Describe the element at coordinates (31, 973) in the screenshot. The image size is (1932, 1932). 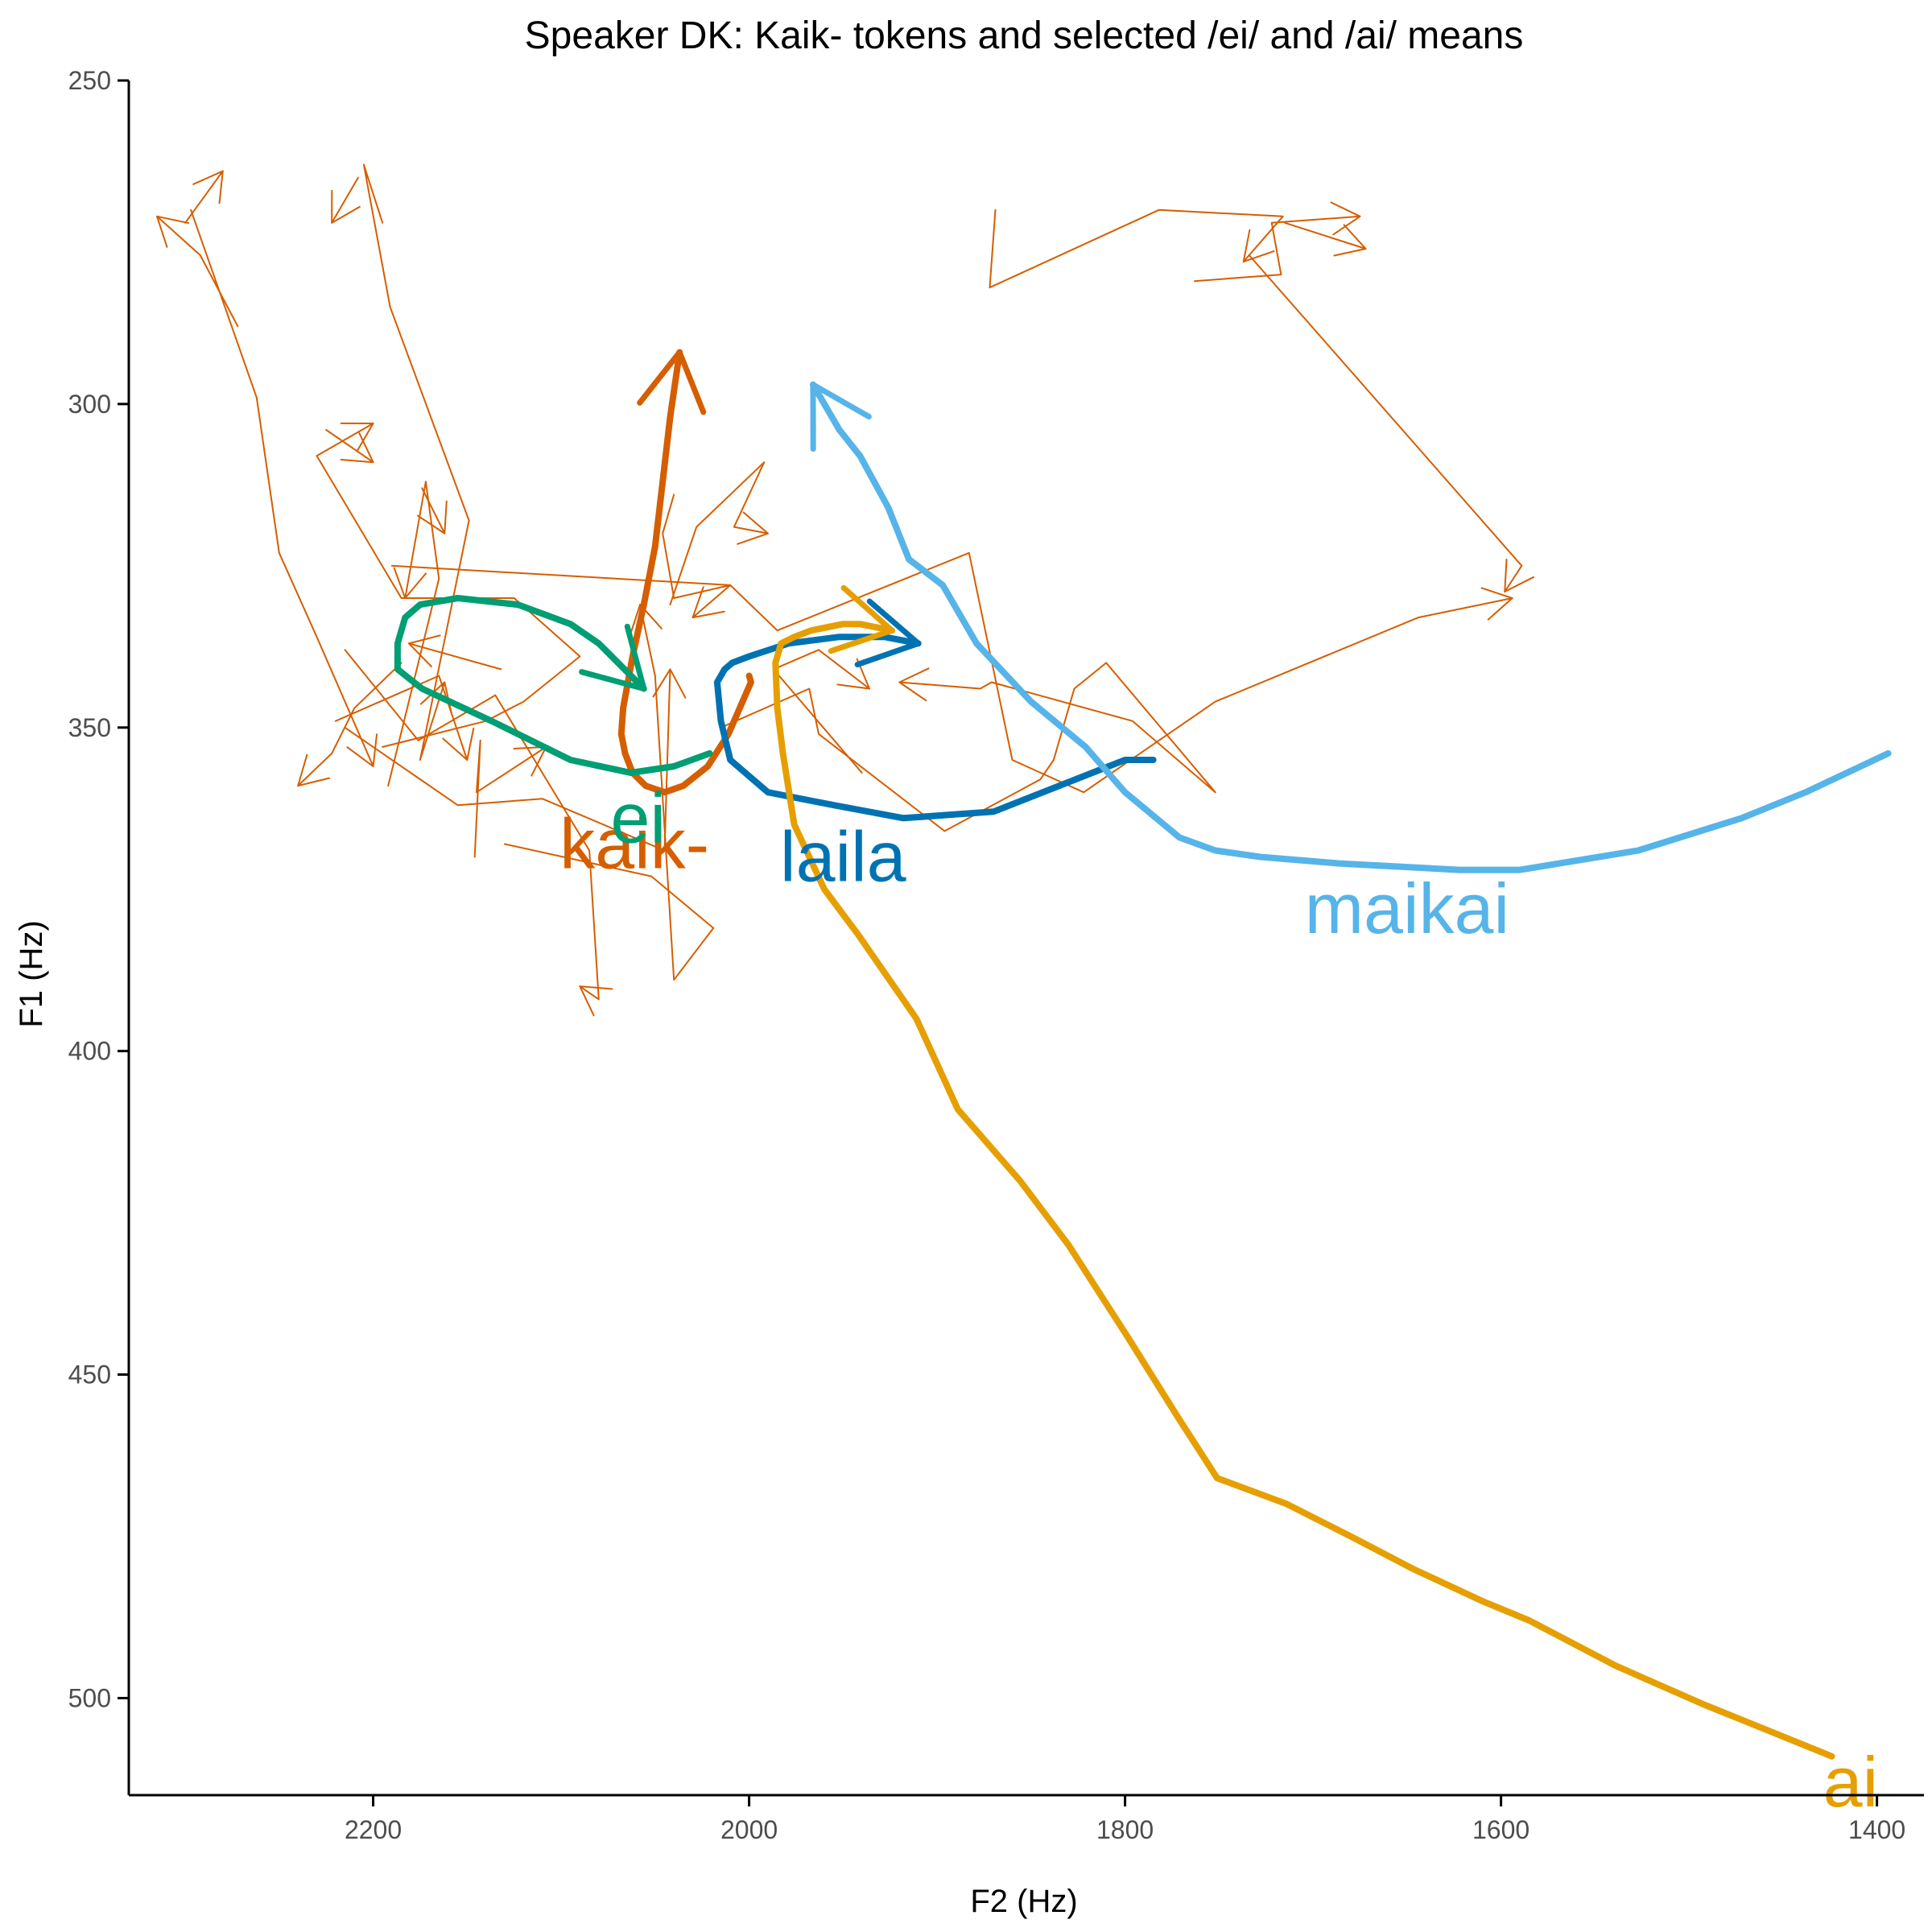
I see `y-axis-title: F1 (Hz)` at that location.